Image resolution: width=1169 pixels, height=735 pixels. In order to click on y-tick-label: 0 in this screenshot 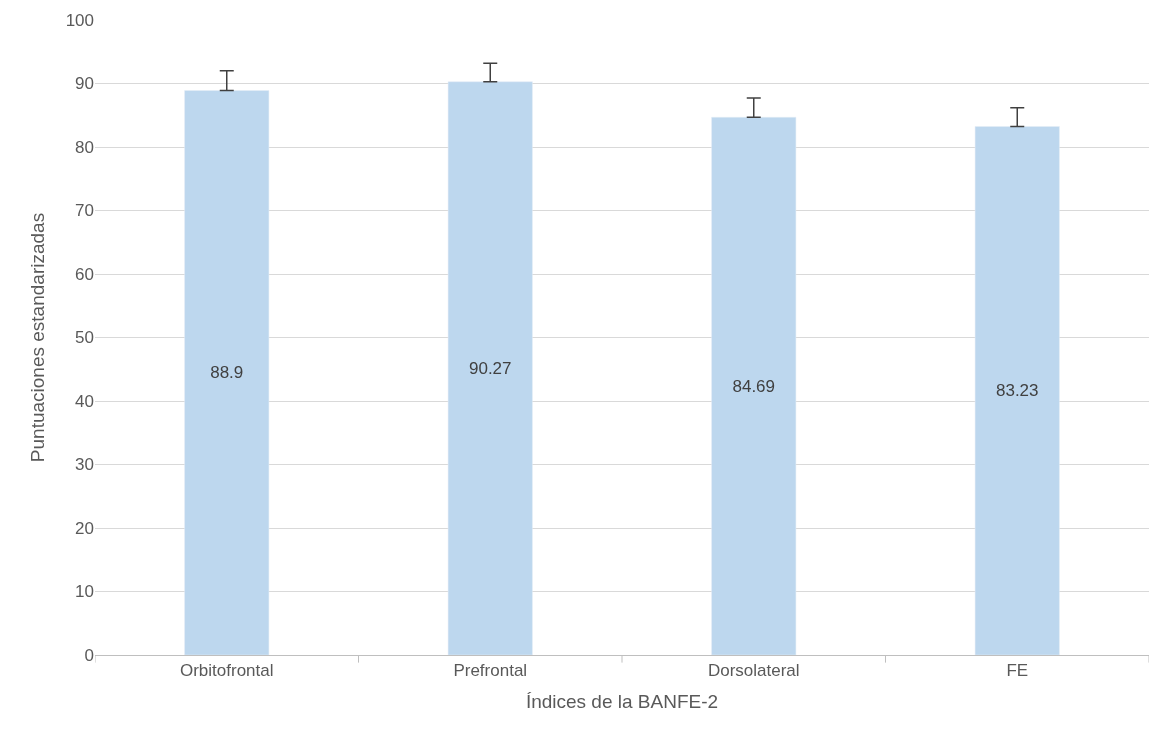, I will do `click(89, 655)`.